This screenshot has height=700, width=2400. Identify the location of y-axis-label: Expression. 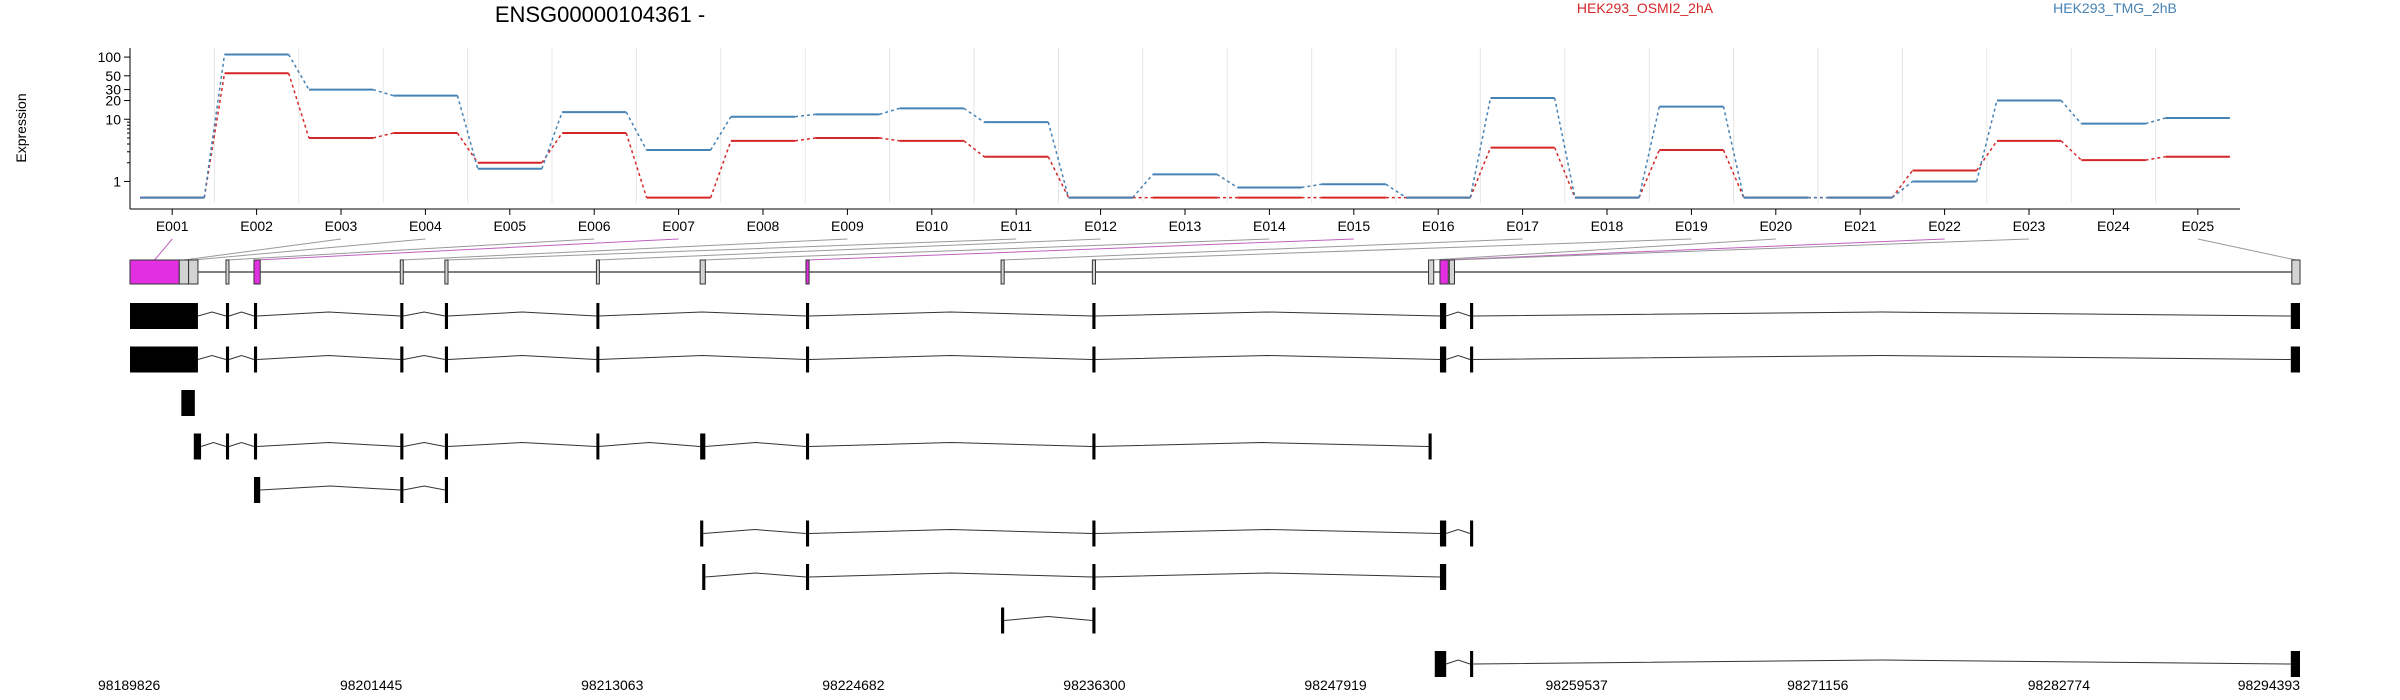
(21, 127).